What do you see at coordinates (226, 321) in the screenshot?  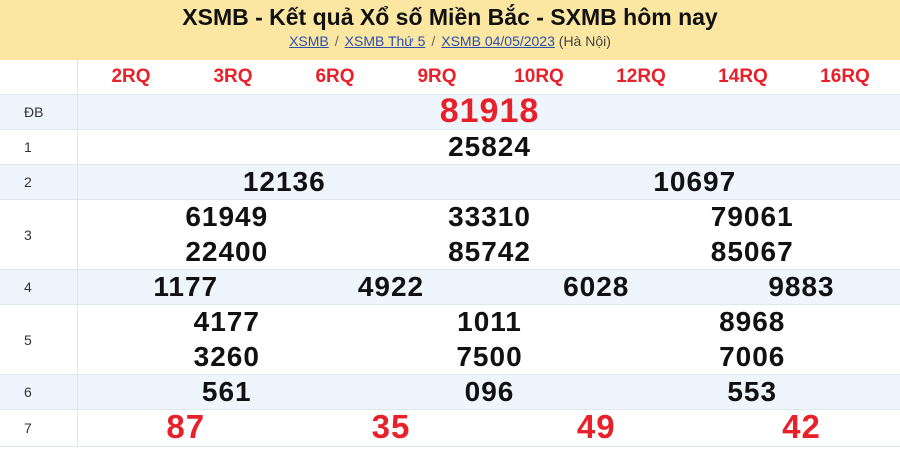 I see `prize-number: 4177` at bounding box center [226, 321].